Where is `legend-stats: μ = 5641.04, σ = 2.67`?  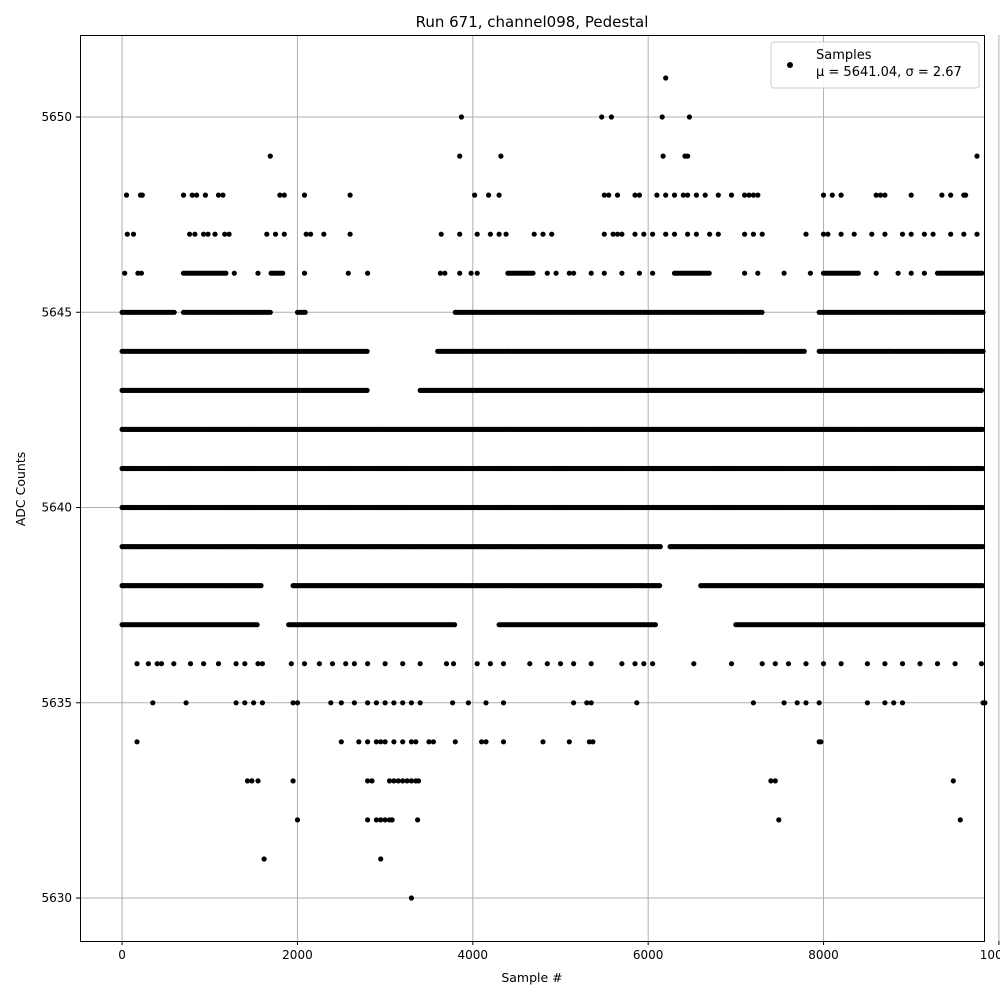 legend-stats: μ = 5641.04, σ = 2.67 is located at coordinates (889, 72).